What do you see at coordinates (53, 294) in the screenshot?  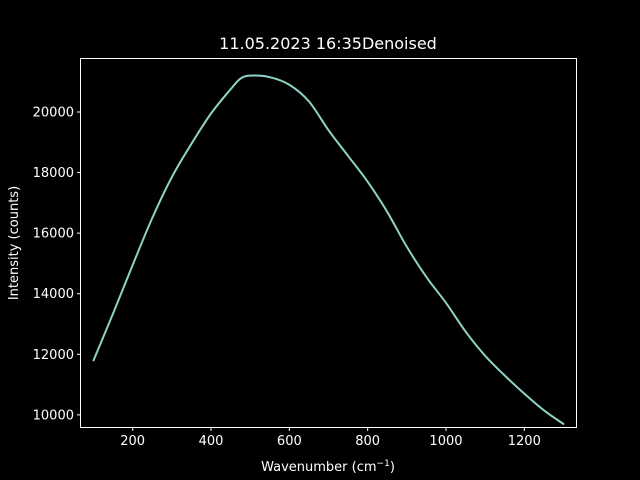 I see `y-tick-label: 14000` at bounding box center [53, 294].